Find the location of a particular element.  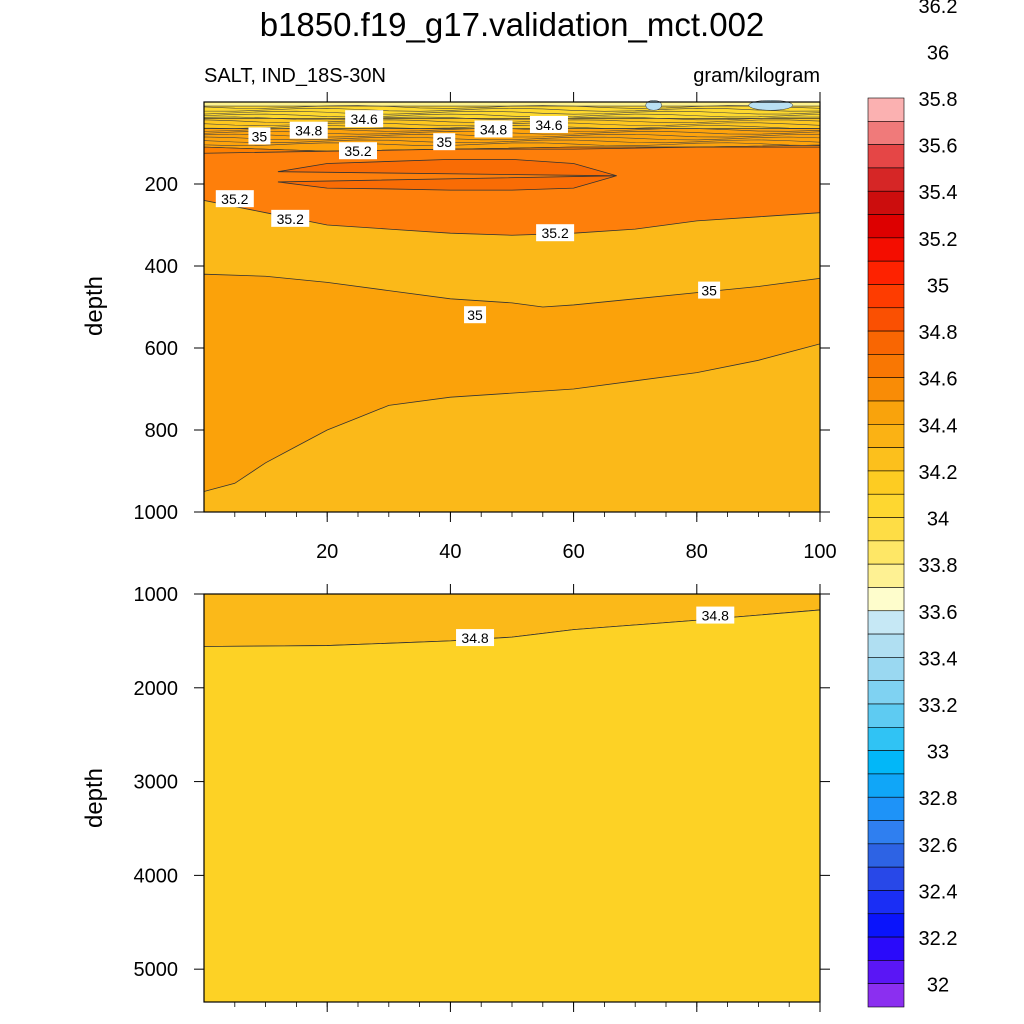

lower-ytick-label: 5000 is located at coordinates (156, 970).